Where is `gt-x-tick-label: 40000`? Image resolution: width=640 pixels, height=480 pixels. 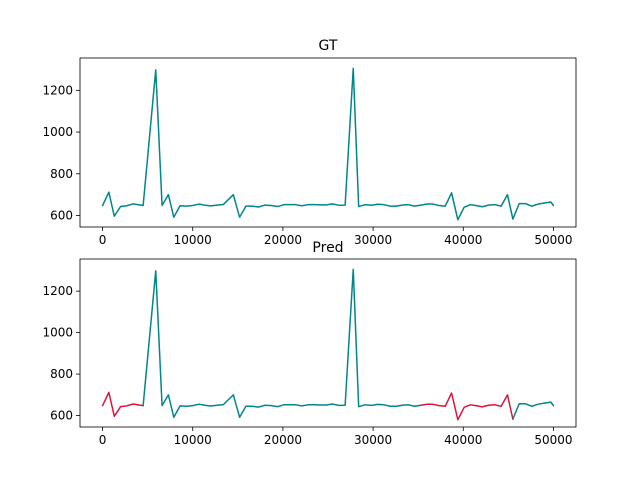 gt-x-tick-label: 40000 is located at coordinates (463, 240).